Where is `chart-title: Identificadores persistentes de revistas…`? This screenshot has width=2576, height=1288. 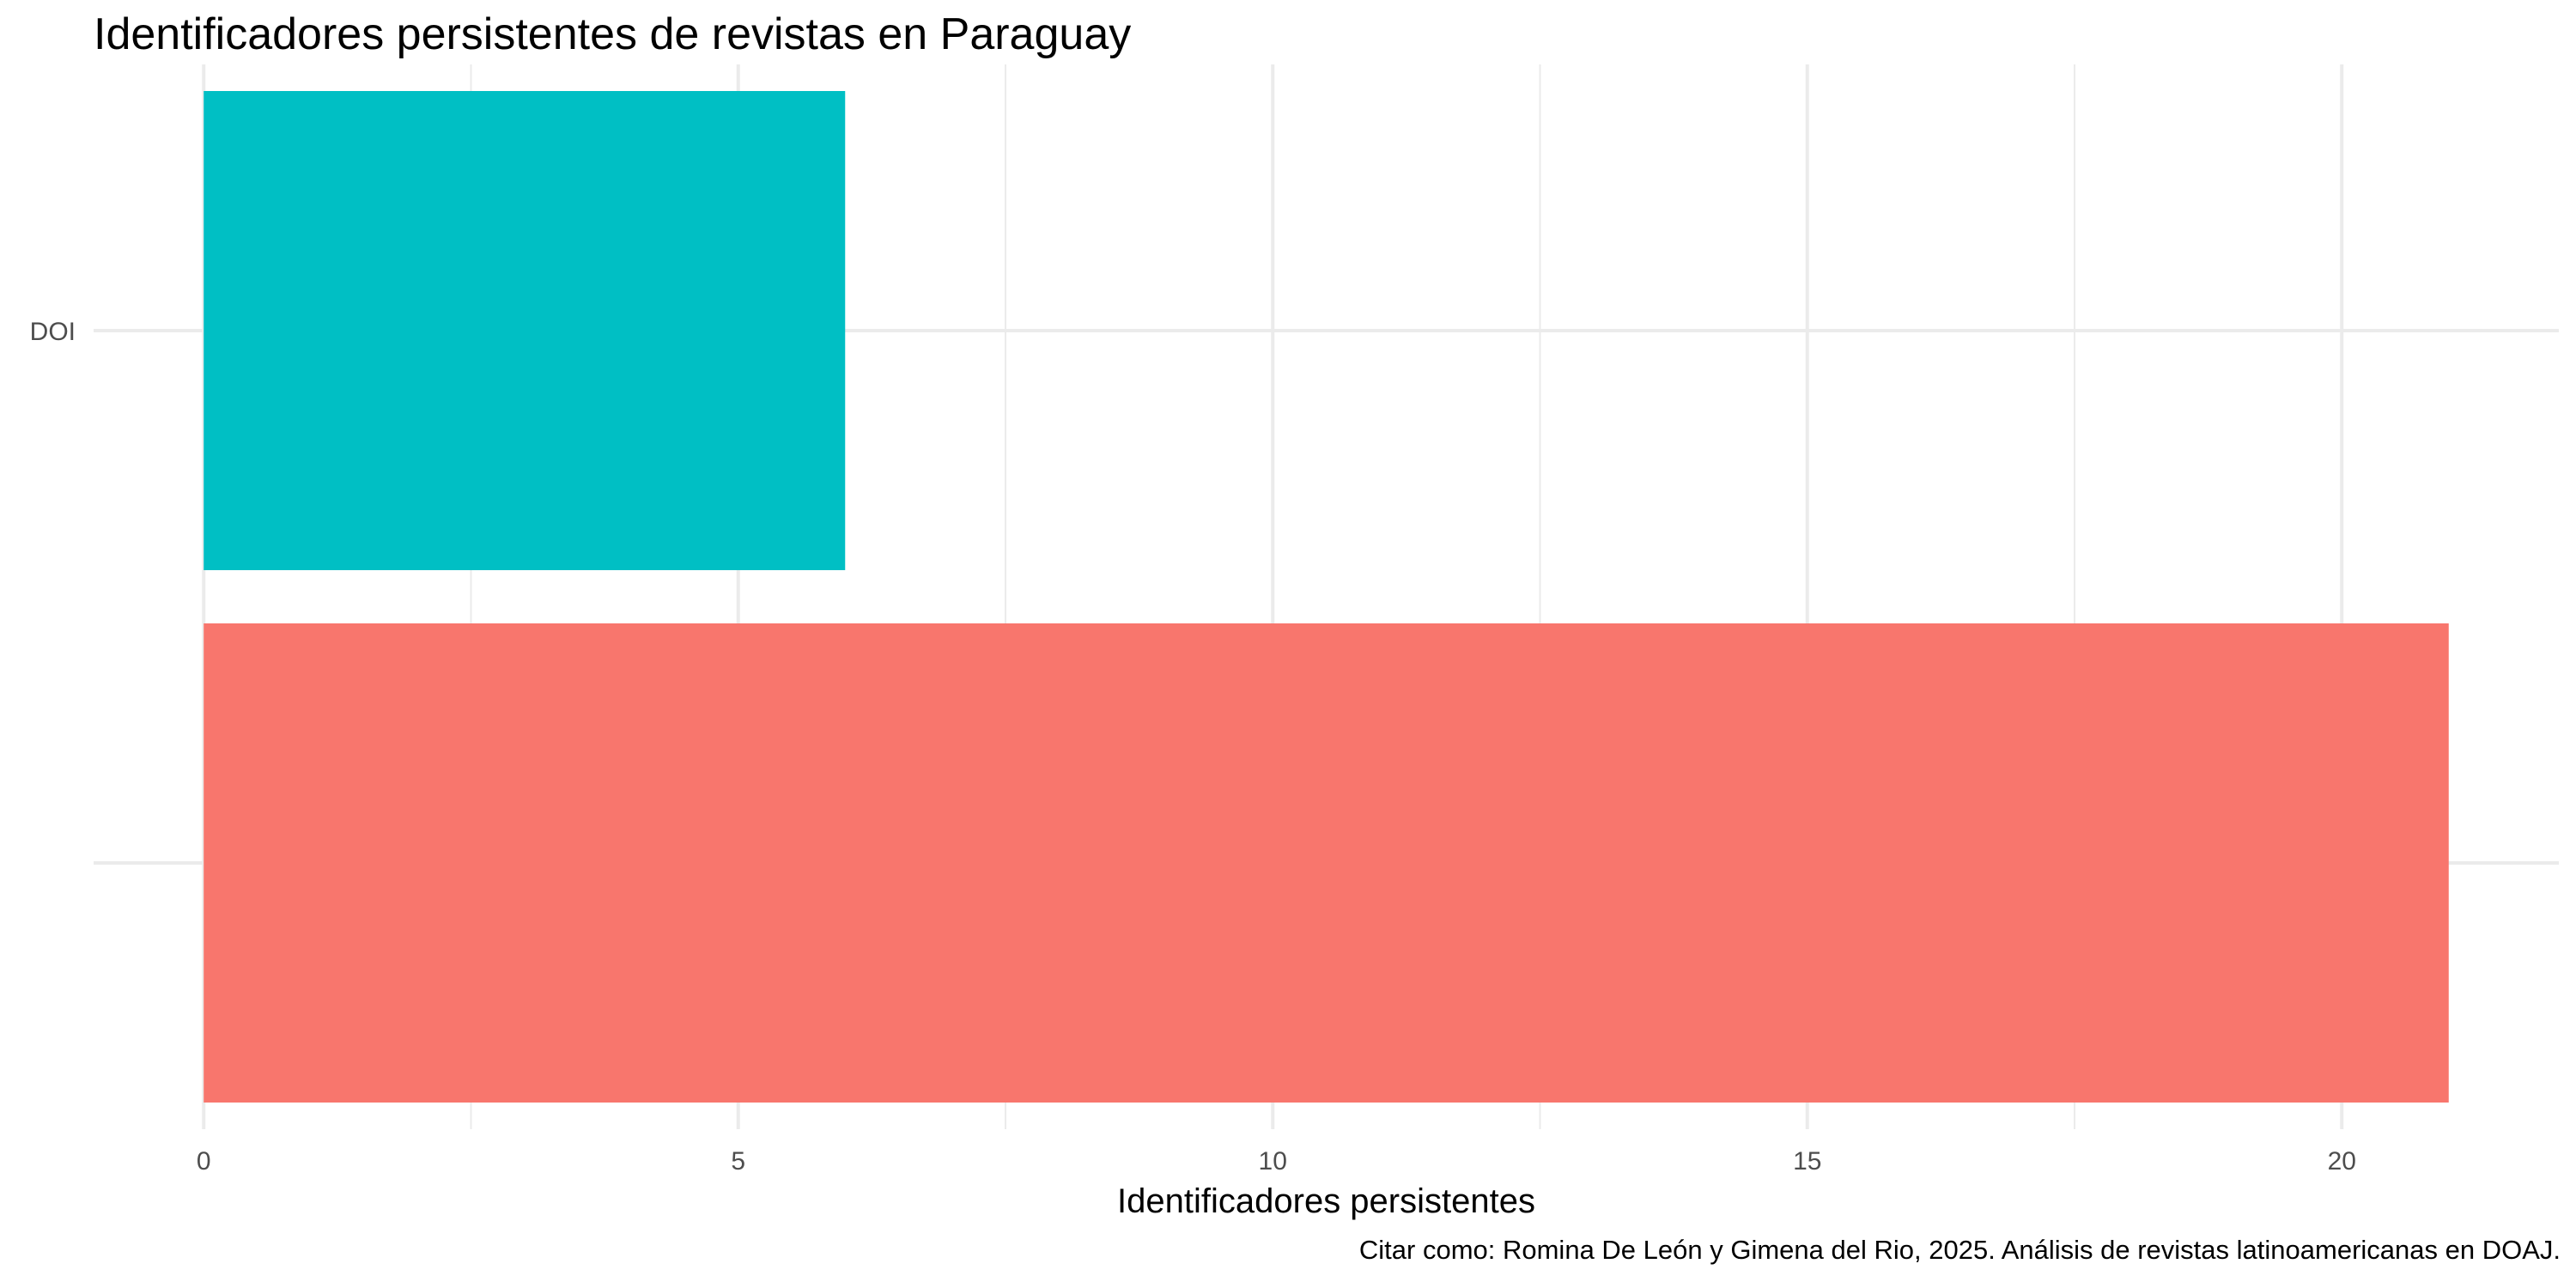
chart-title: Identificadores persistentes de revistas… is located at coordinates (613, 34).